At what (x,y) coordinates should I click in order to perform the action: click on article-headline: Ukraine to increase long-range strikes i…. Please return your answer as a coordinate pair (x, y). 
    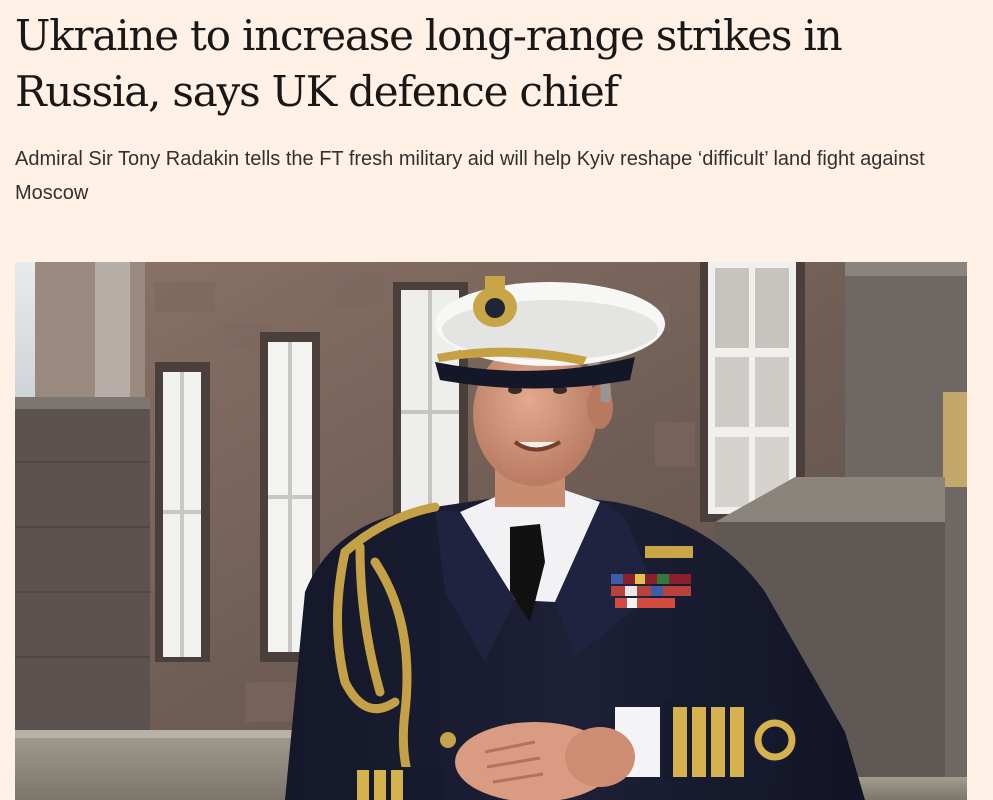
    Looking at the image, I should click on (429, 63).